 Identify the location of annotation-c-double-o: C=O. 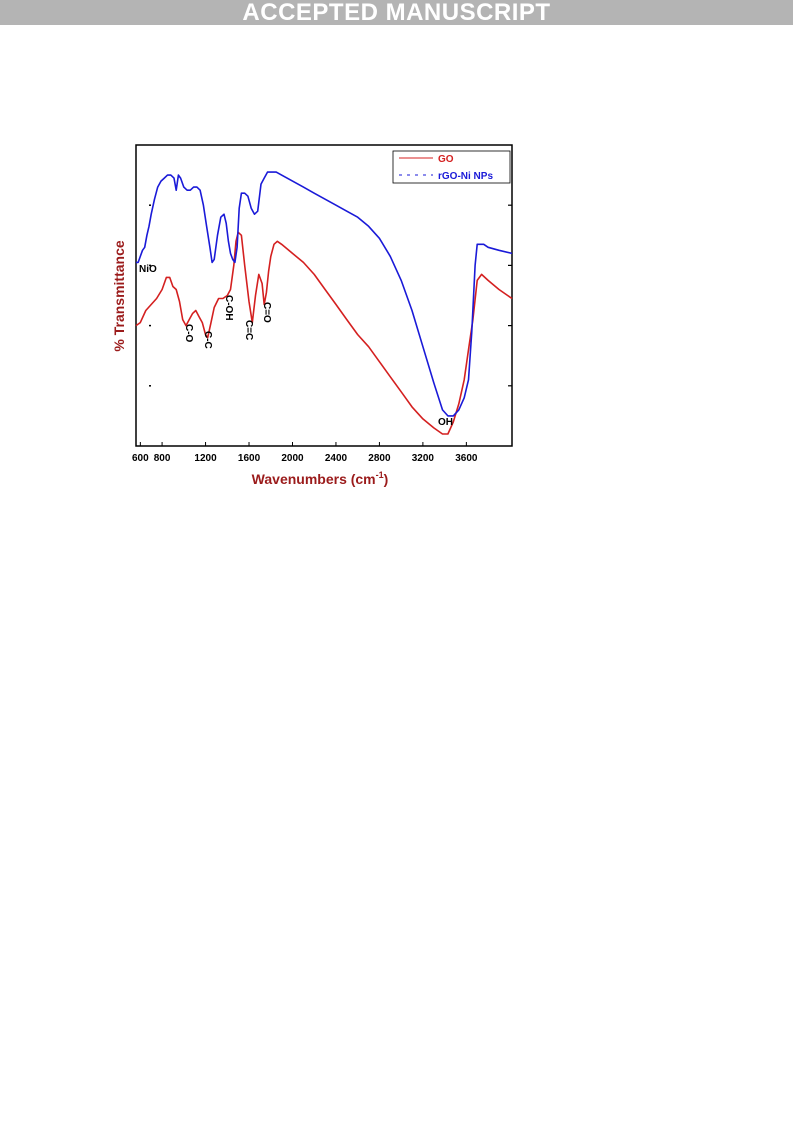
(266, 312).